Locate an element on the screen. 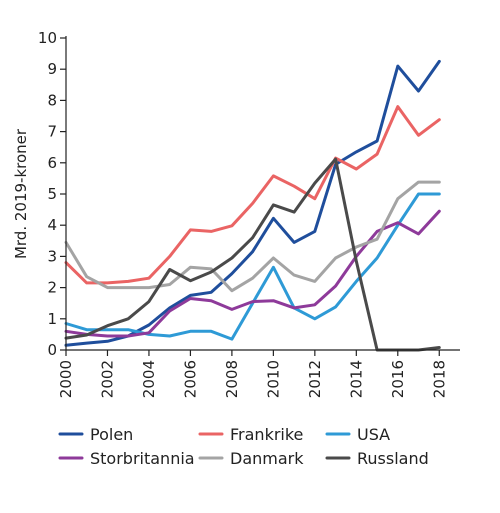 Image resolution: width=500 pixels, height=513 pixels. y-axis-title: Mrd. 2019-kroner is located at coordinates (21, 193).